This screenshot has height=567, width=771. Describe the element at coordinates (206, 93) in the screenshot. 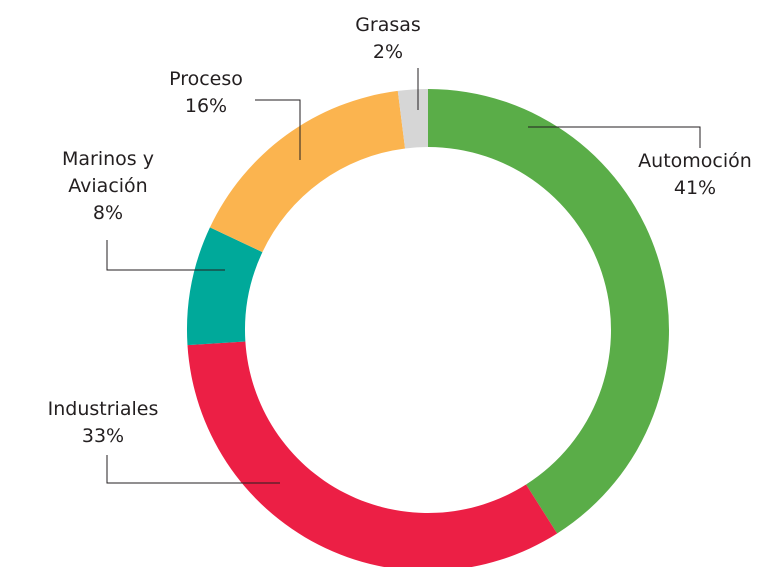

I see `slice-label: Proceso 16%` at that location.